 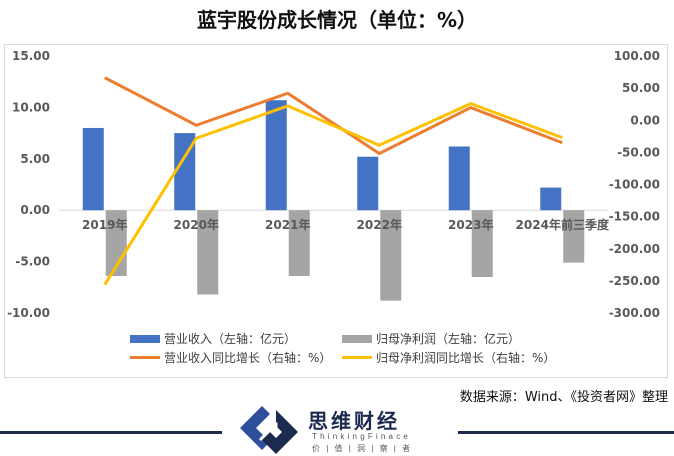 What do you see at coordinates (32, 262) in the screenshot?
I see `left-axis-tick: -5.00` at bounding box center [32, 262].